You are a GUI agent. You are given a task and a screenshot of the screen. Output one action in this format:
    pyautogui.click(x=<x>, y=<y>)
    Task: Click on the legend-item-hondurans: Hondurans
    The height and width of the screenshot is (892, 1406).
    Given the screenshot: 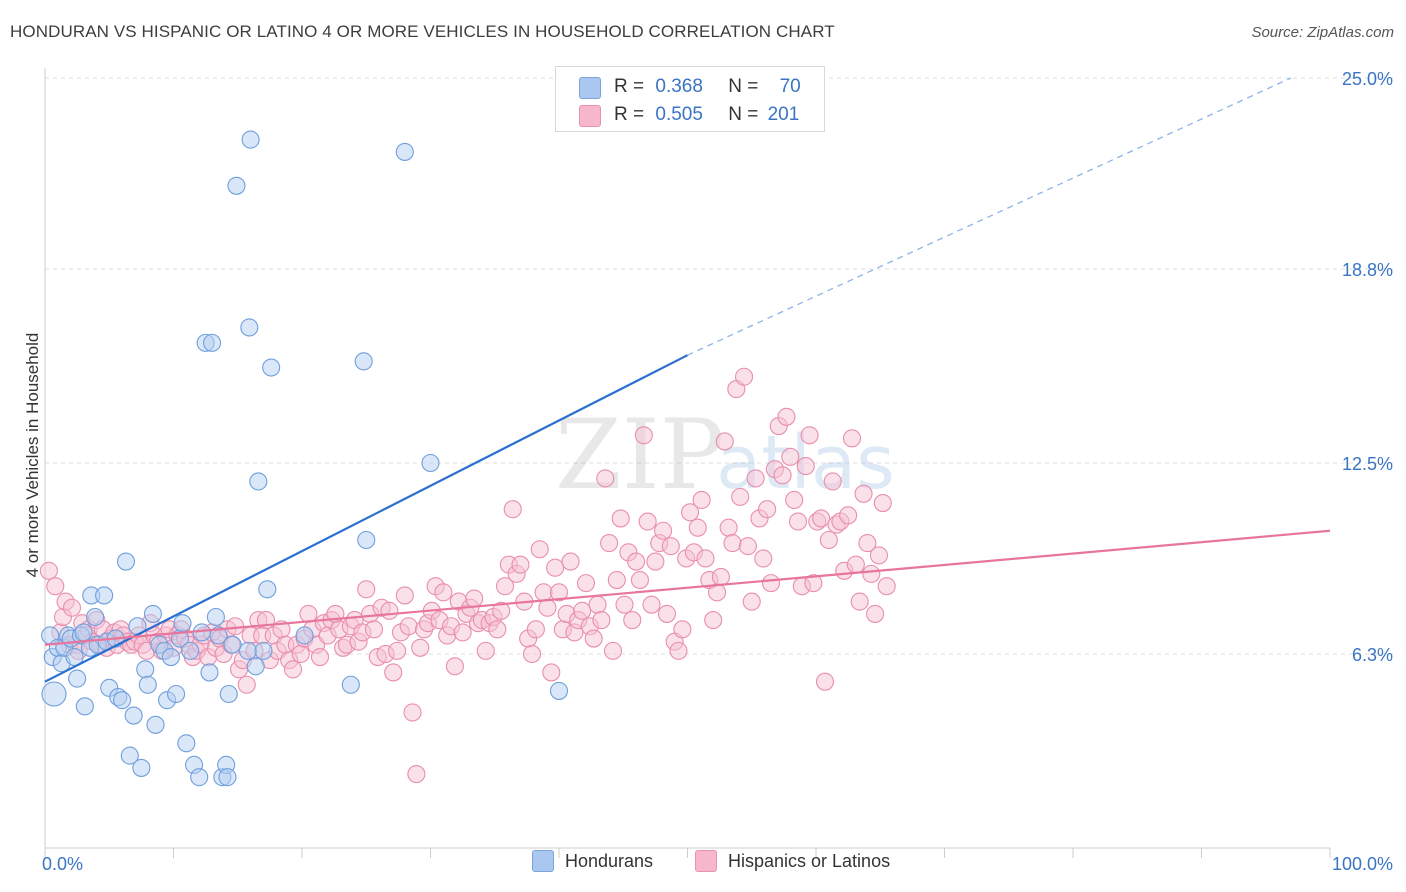 What is the action you would take?
    pyautogui.click(x=592, y=861)
    